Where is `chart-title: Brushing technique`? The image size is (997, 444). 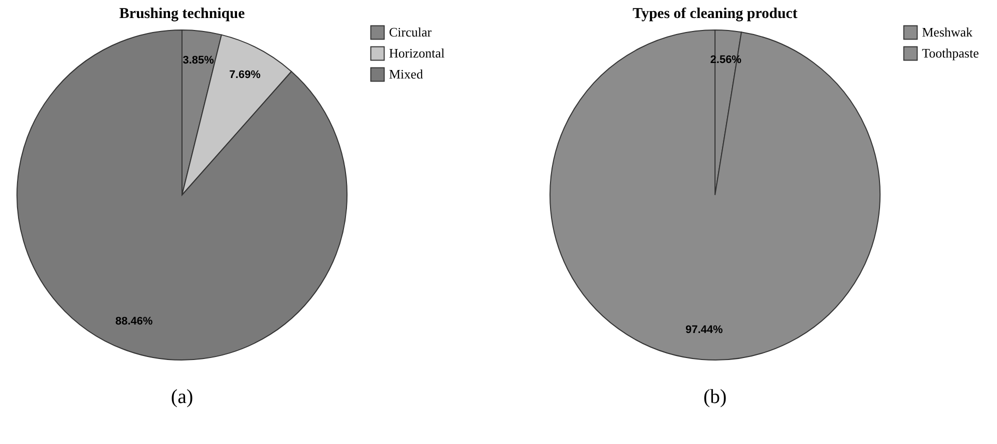
chart-title: Brushing technique is located at coordinates (182, 14).